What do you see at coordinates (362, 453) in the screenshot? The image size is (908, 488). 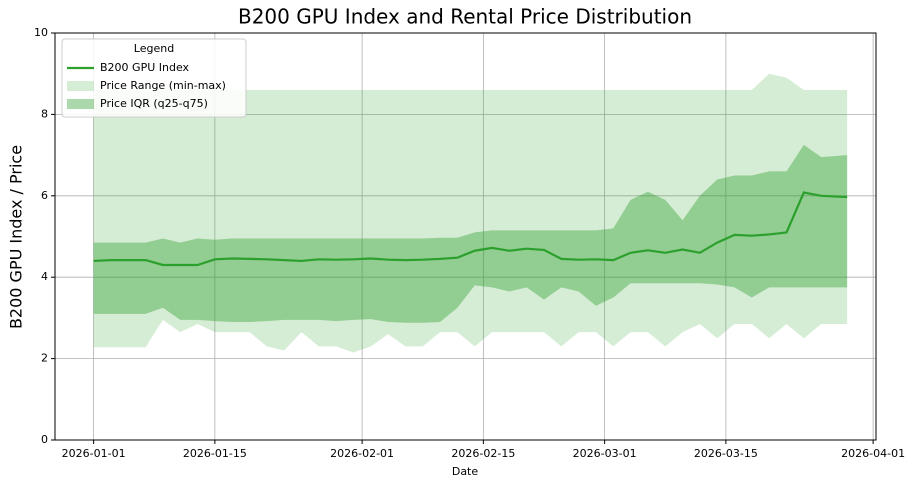 I see `x-tick-label: 2026-02-01` at bounding box center [362, 453].